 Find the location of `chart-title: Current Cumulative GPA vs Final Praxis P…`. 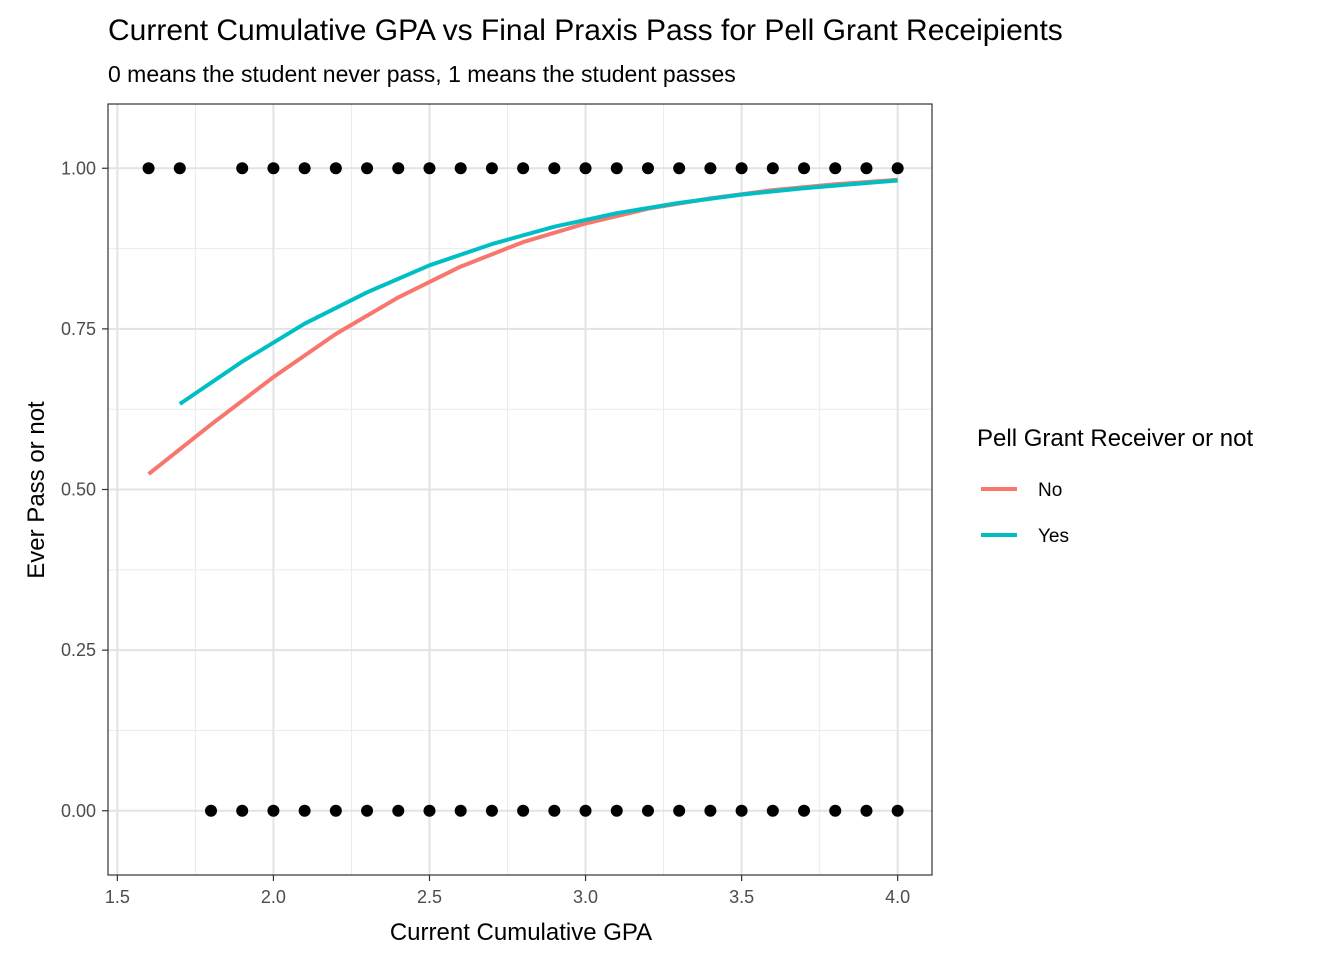

chart-title: Current Cumulative GPA vs Final Praxis P… is located at coordinates (585, 30).